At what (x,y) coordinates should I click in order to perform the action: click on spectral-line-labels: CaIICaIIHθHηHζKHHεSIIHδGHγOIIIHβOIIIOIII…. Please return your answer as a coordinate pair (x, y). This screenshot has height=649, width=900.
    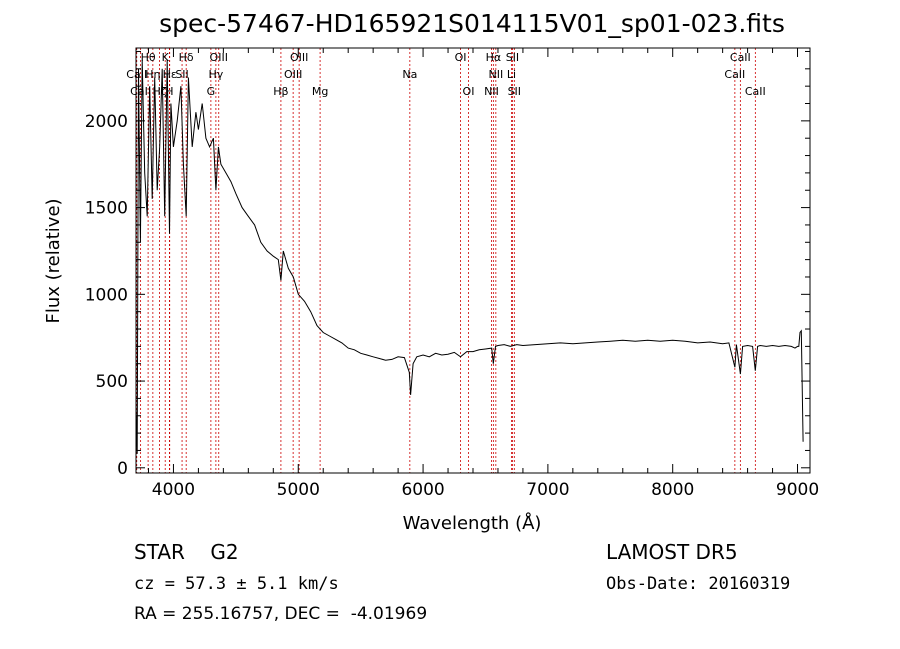
    Looking at the image, I should click on (446, 74).